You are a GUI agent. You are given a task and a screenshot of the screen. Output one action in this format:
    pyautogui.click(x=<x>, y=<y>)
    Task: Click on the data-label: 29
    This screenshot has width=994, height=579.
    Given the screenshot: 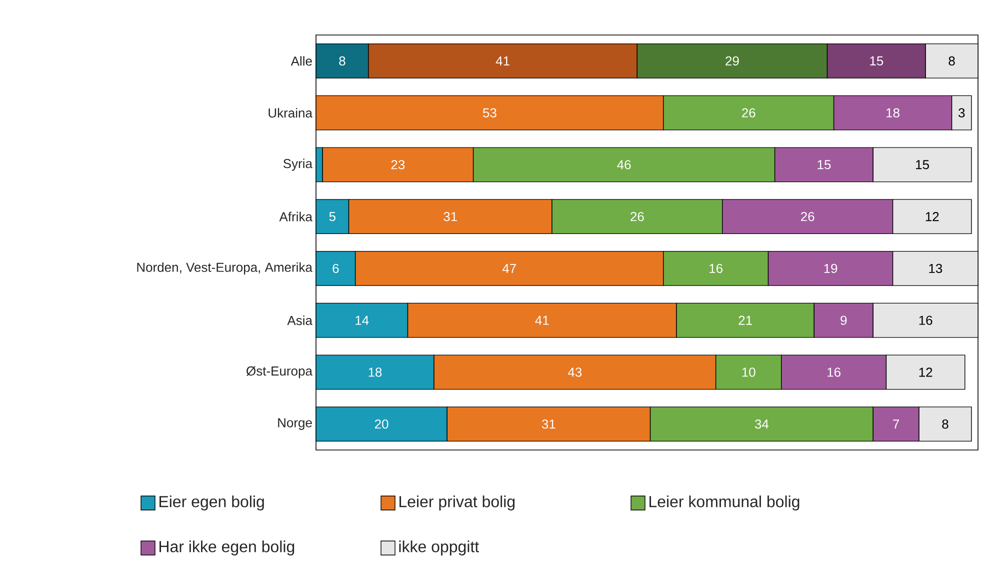 What is the action you would take?
    pyautogui.click(x=732, y=61)
    